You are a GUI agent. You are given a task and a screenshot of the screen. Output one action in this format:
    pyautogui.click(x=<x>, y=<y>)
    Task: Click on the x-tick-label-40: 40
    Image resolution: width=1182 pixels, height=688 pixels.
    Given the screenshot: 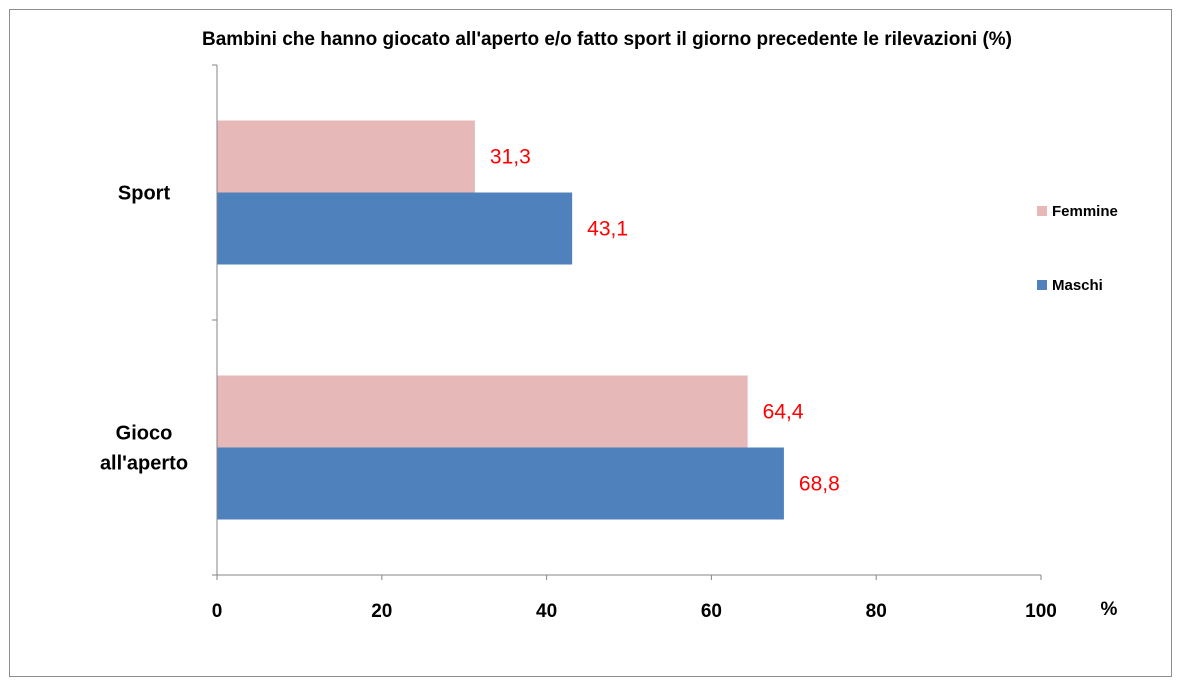 What is the action you would take?
    pyautogui.click(x=546, y=611)
    